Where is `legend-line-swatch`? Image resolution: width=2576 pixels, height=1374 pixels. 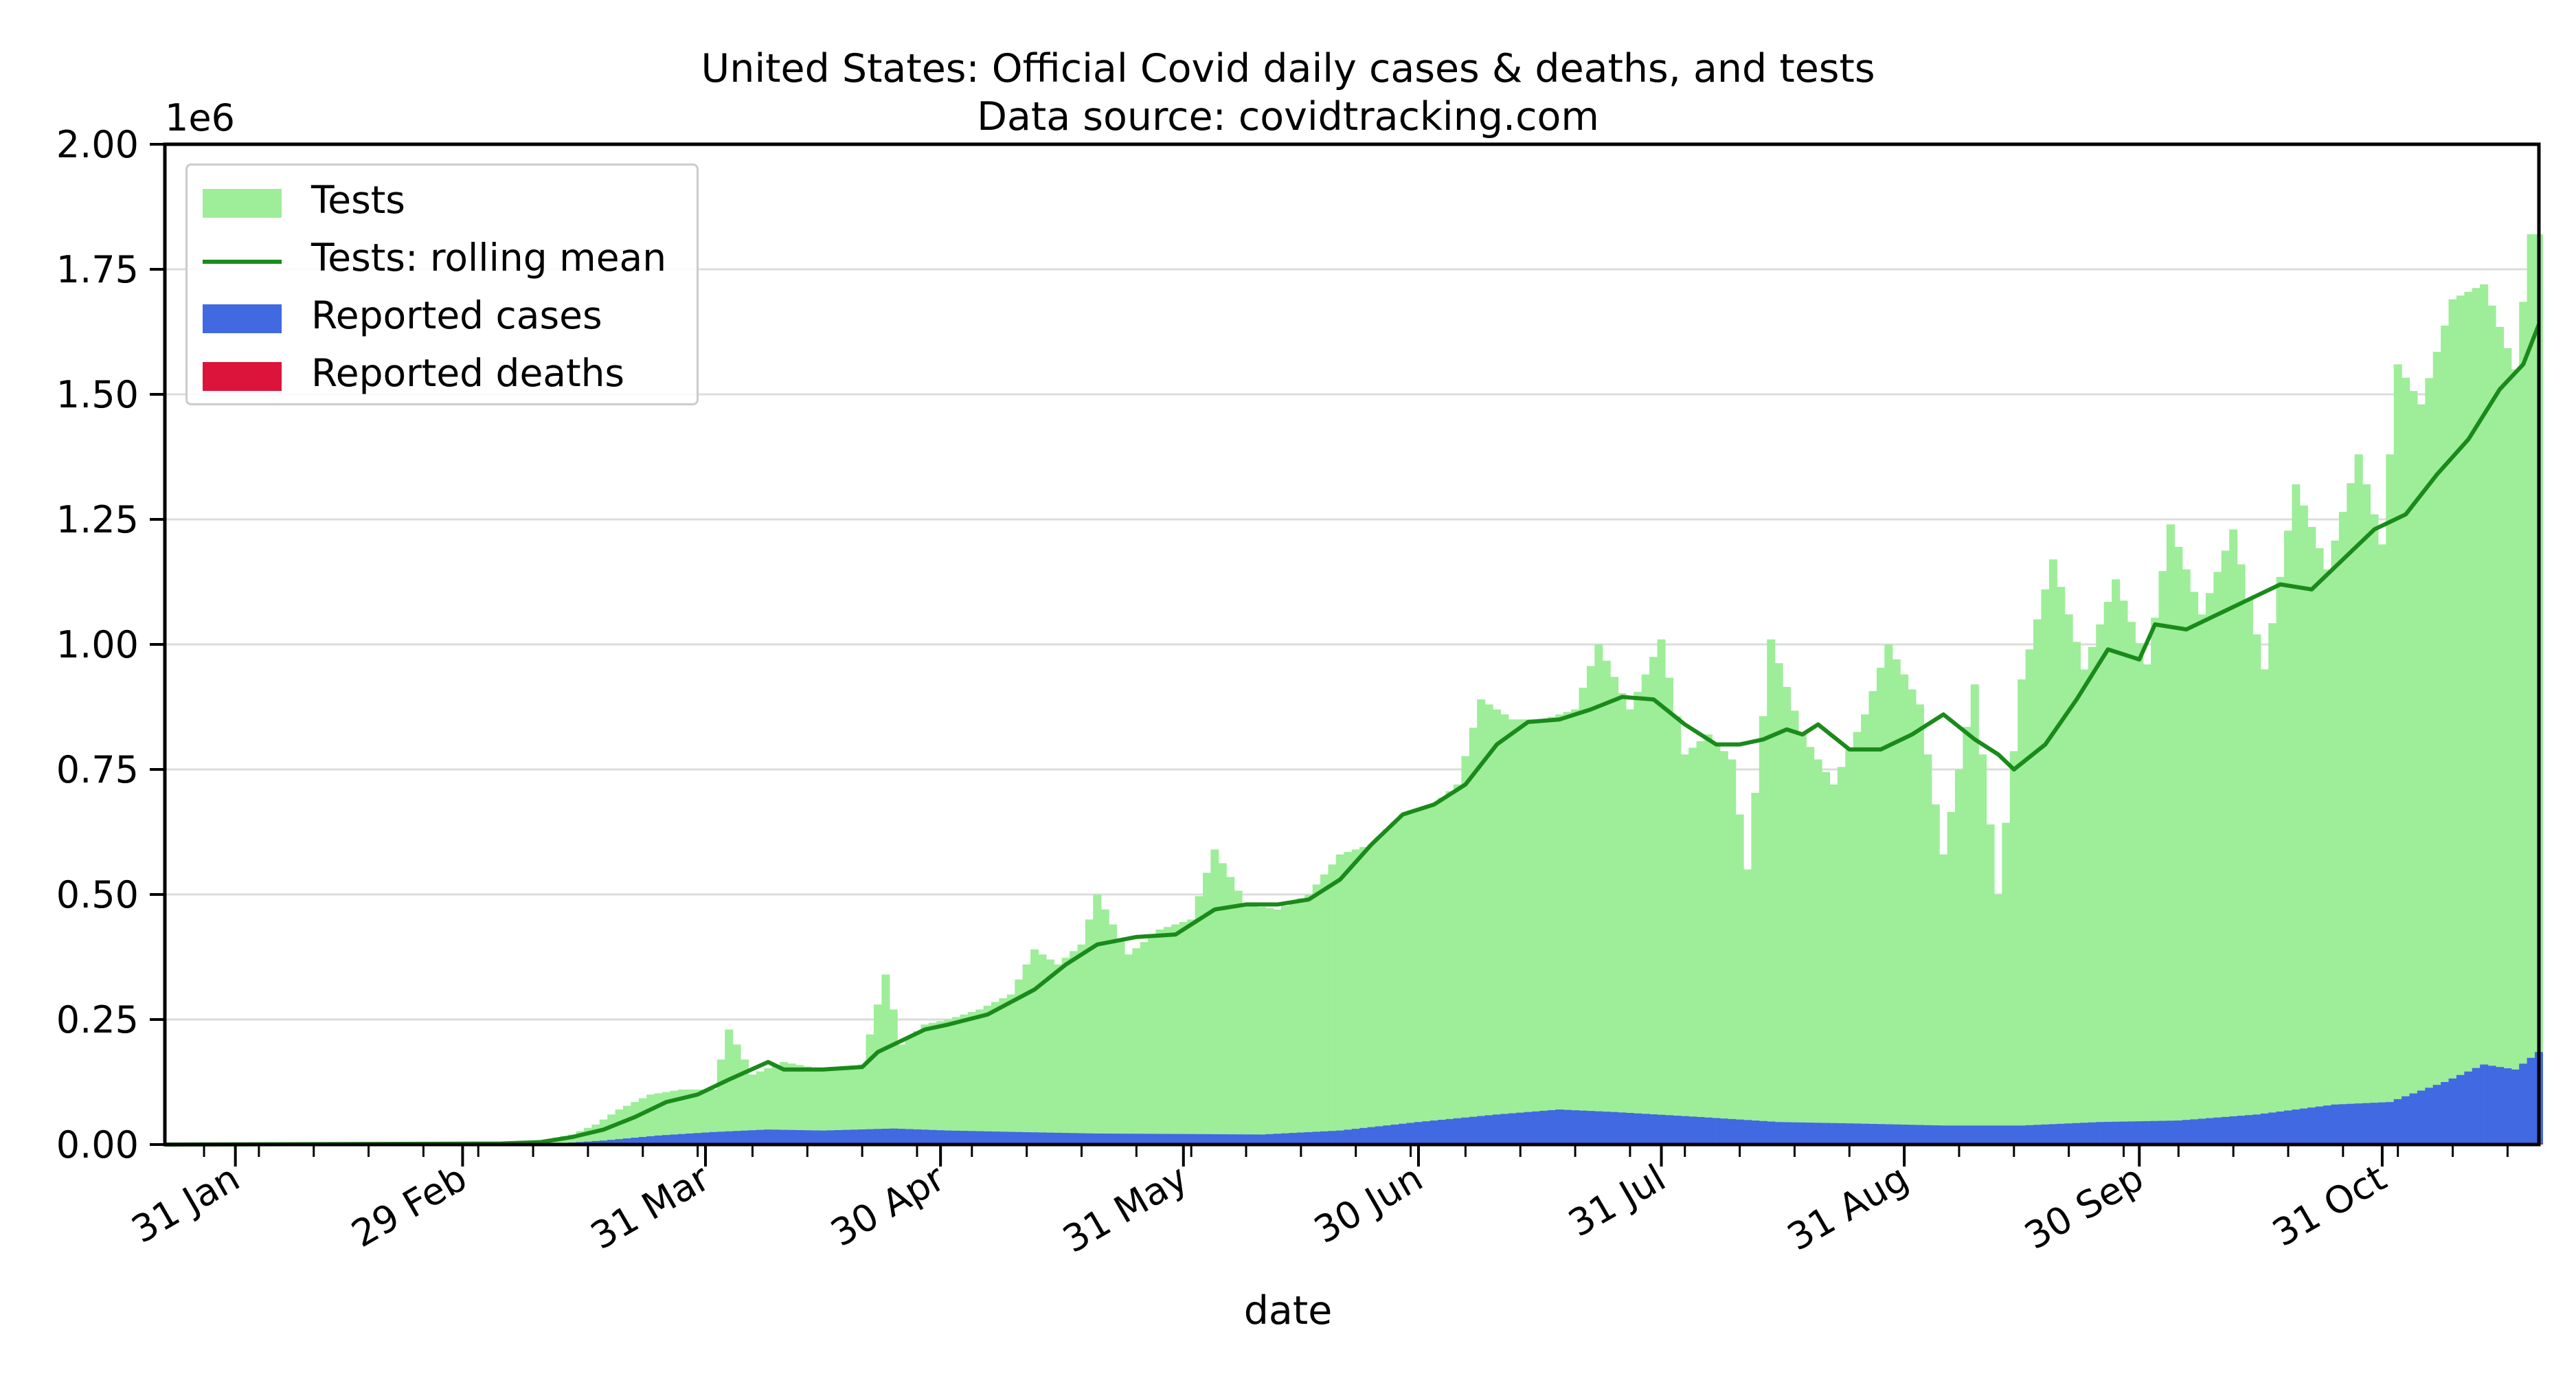
legend-line-swatch is located at coordinates (242, 262).